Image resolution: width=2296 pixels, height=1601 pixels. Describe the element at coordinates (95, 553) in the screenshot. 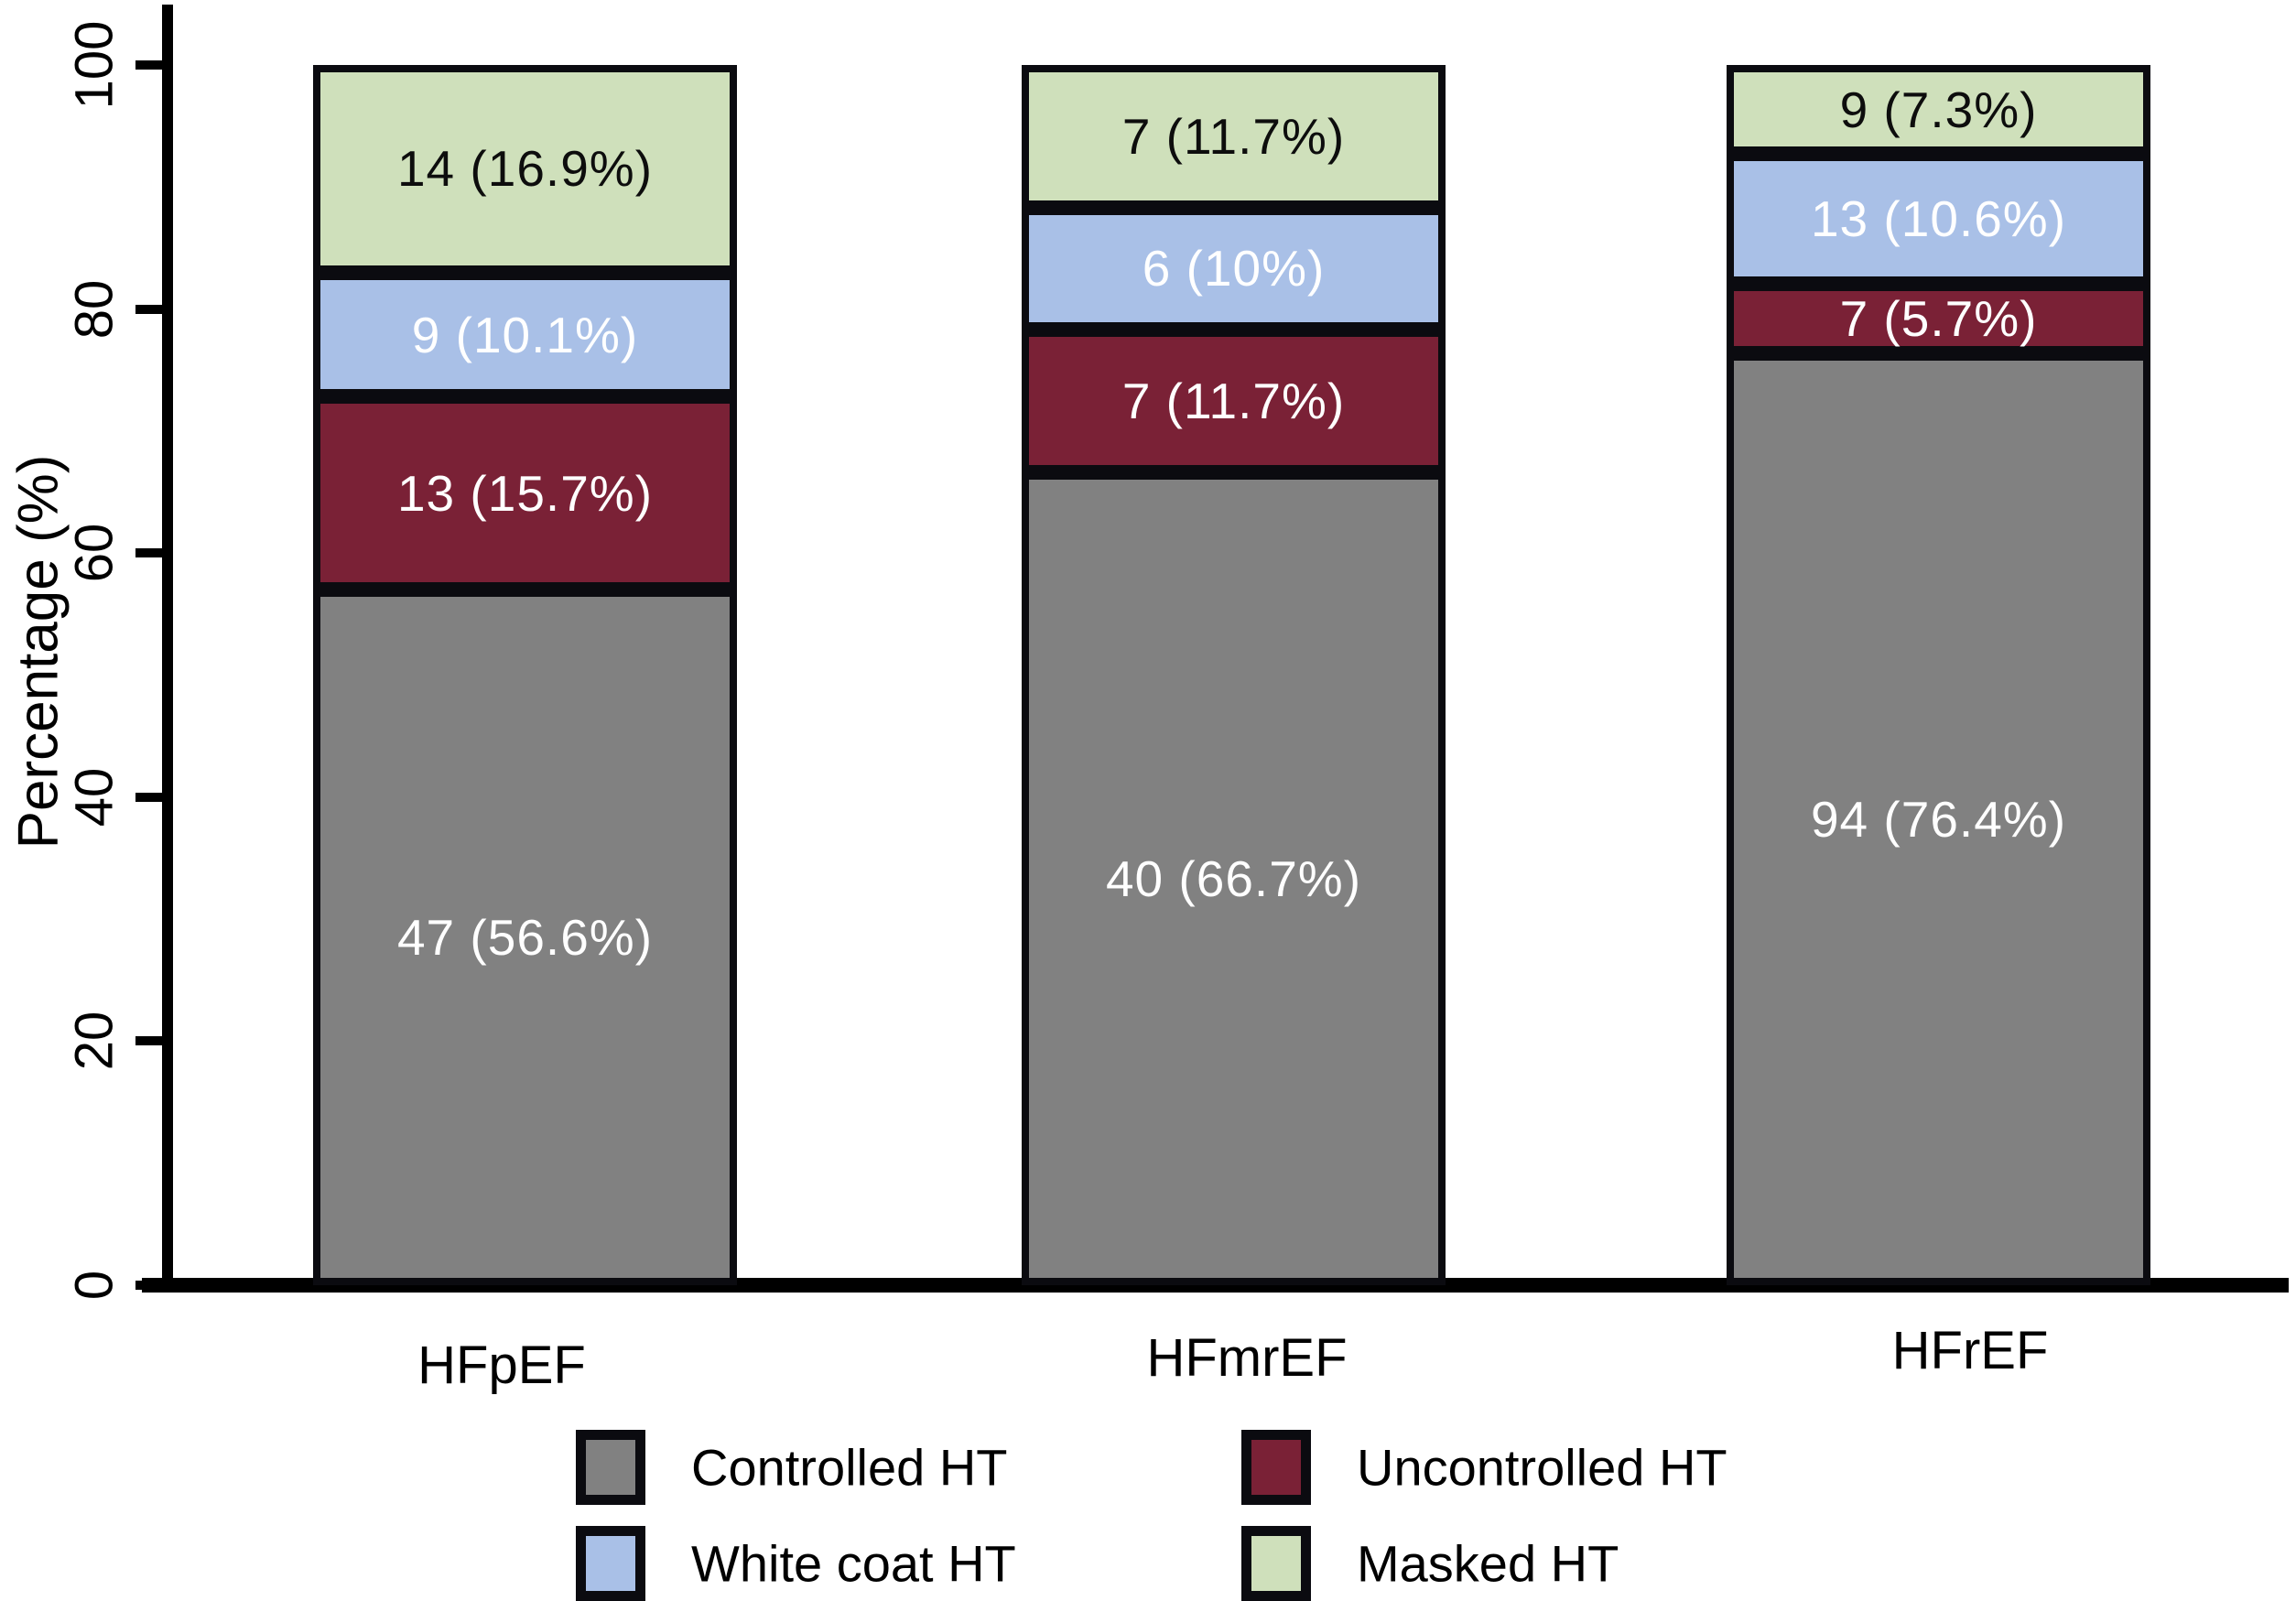

I see `y-tick-label: 60` at that location.